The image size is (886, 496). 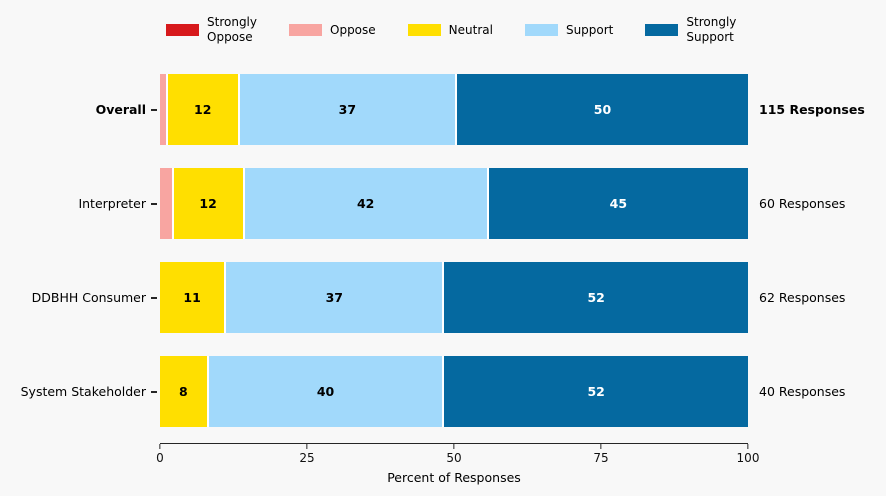 What do you see at coordinates (454, 477) in the screenshot?
I see `x-axis-title: Percent of Responses` at bounding box center [454, 477].